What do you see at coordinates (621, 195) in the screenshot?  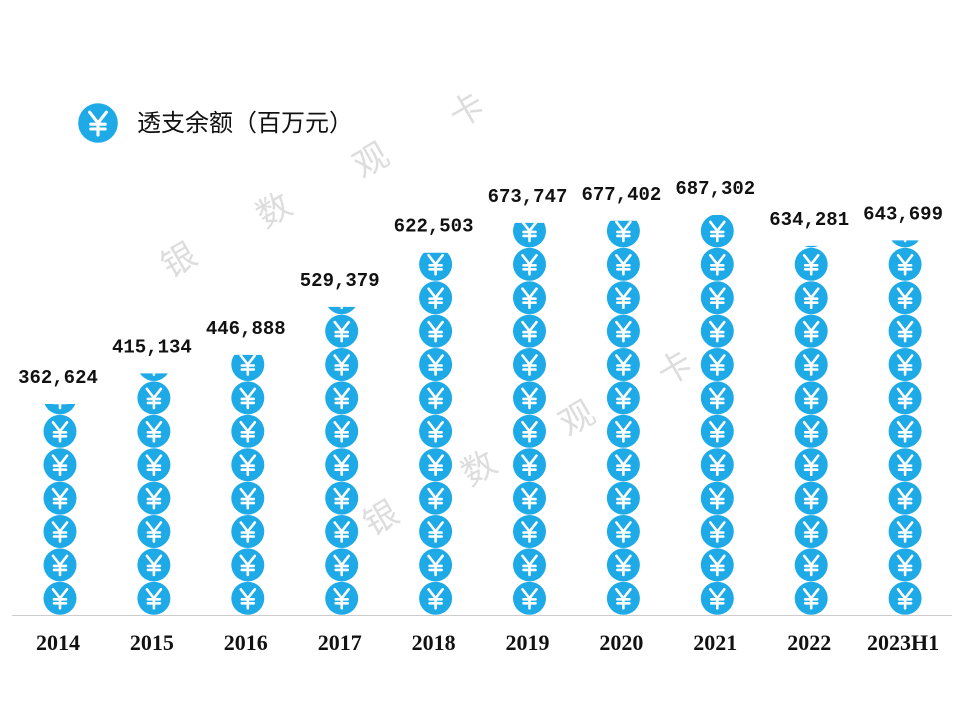 I see `value-label: 677,402` at bounding box center [621, 195].